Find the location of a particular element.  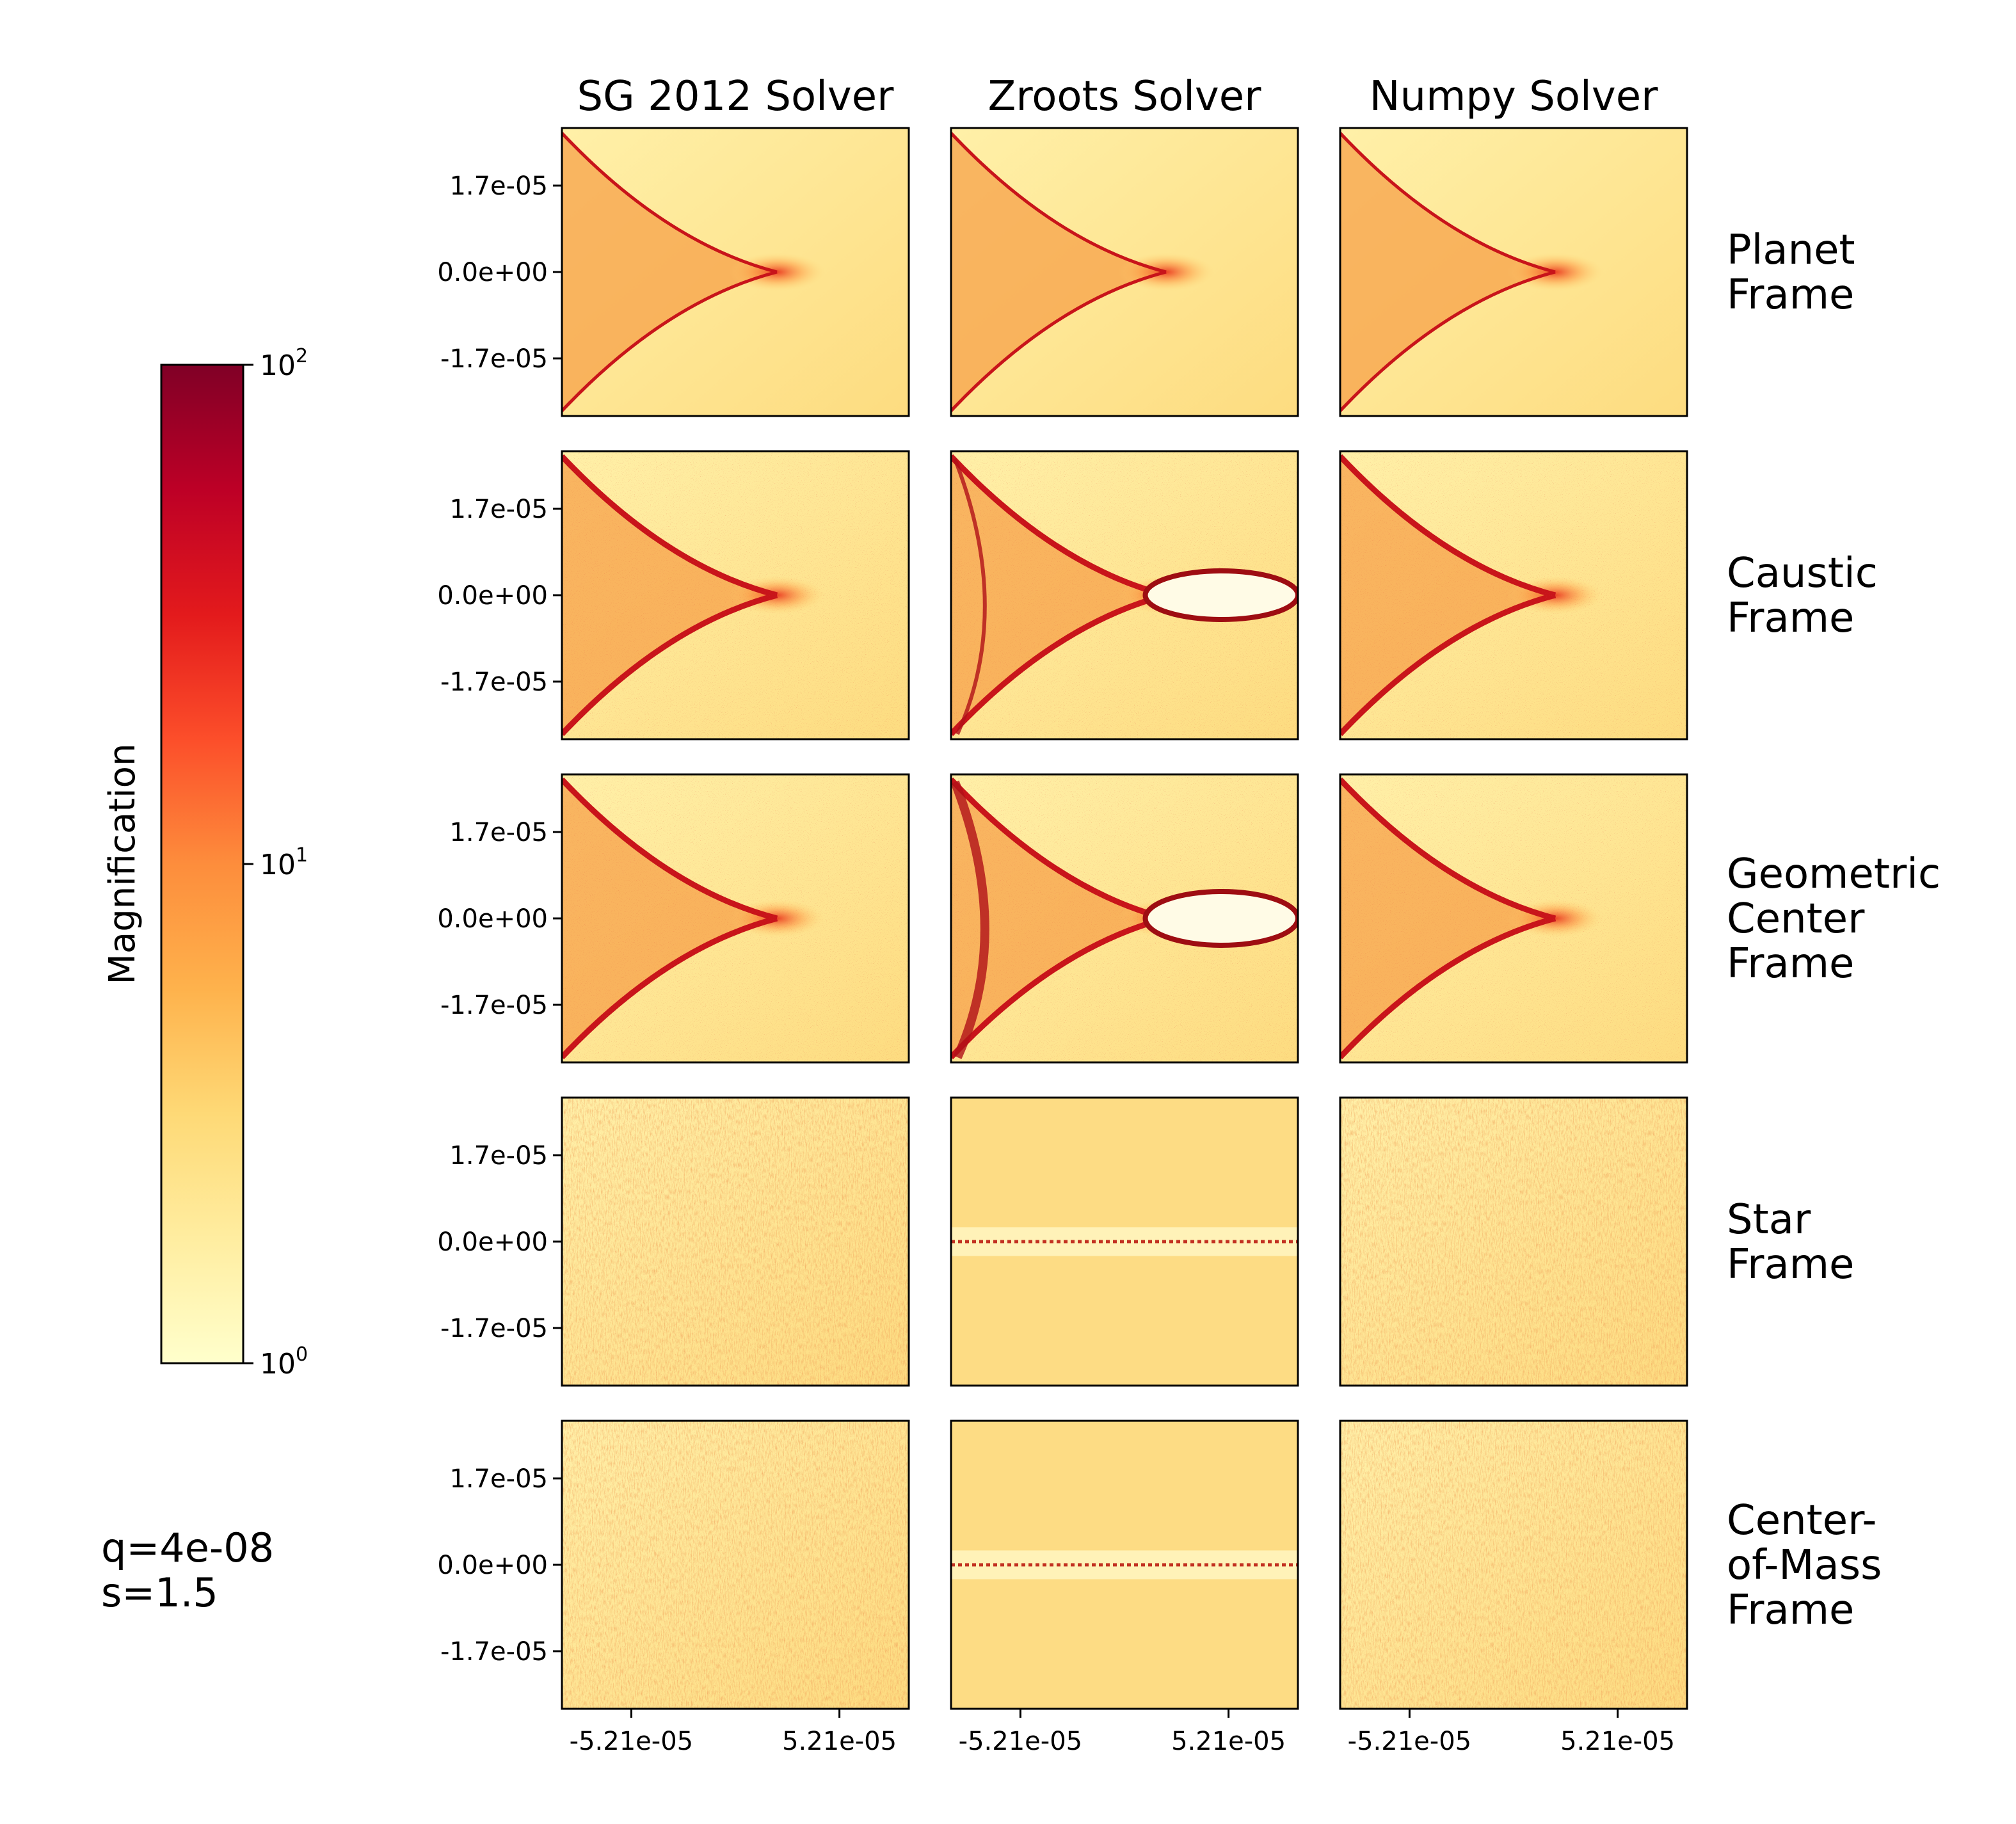

row-label: Planet is located at coordinates (1791, 250).